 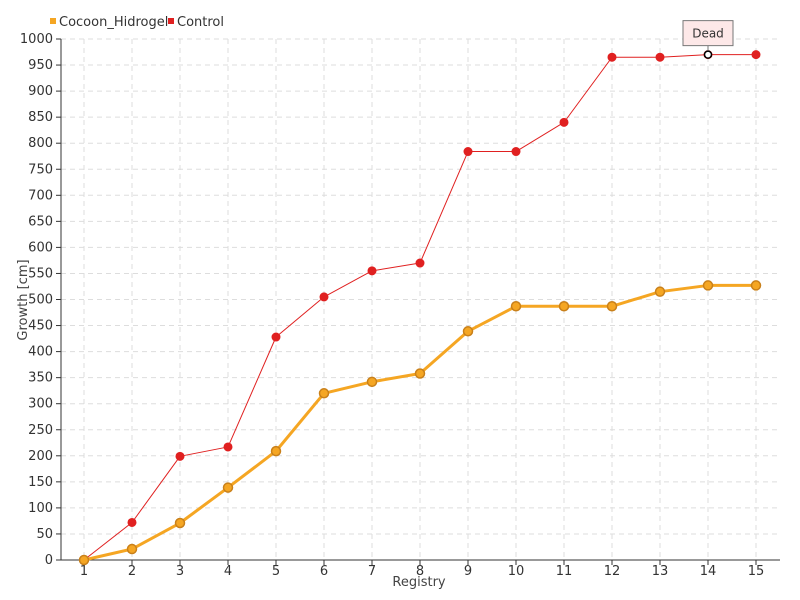 What do you see at coordinates (40, 117) in the screenshot?
I see `y-tick-label: 850` at bounding box center [40, 117].